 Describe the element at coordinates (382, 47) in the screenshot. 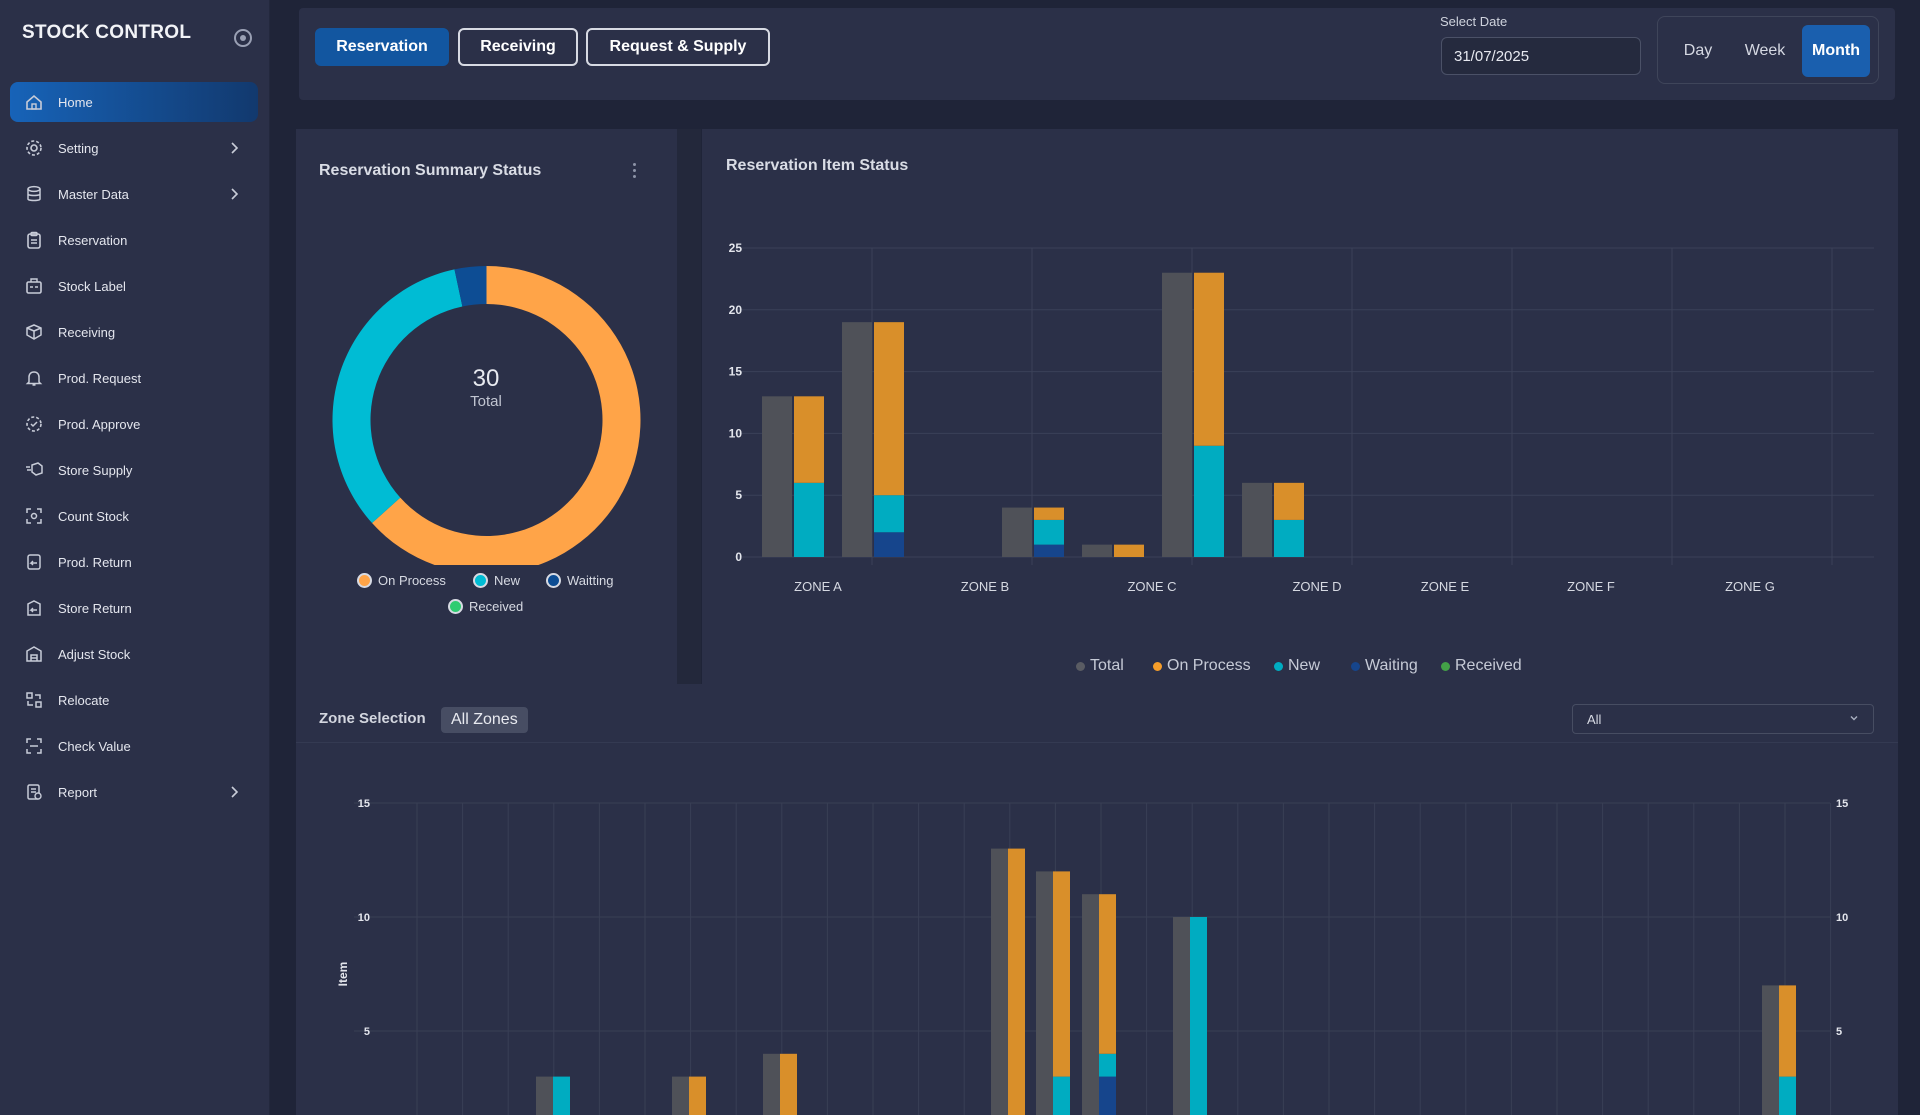

I see `tab-reservation: Reservation` at that location.